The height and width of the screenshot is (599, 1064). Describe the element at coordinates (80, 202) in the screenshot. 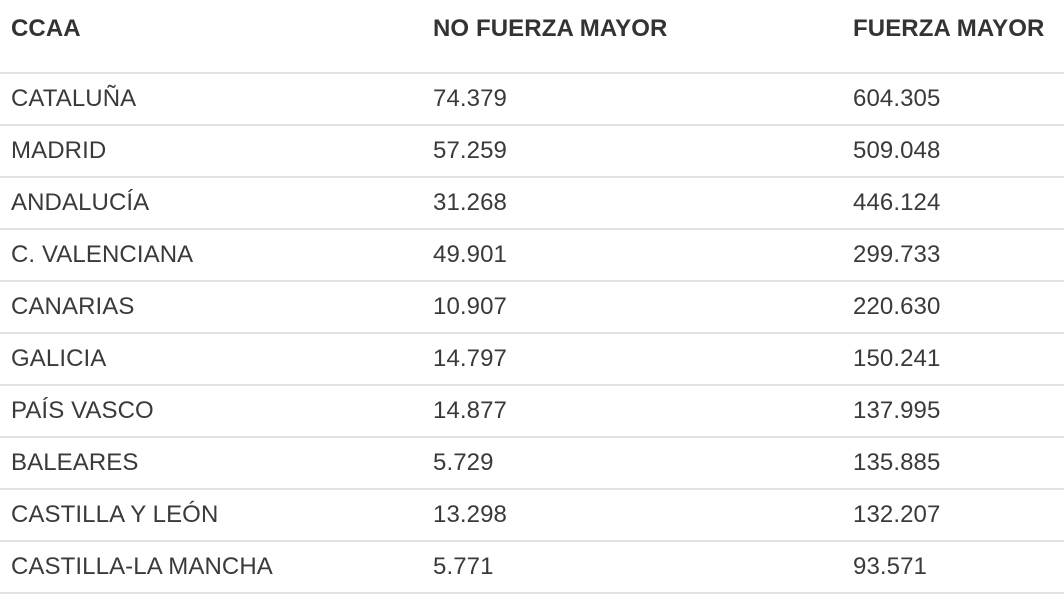

I see `cell-ccaa: ANDALUCÍA` at that location.